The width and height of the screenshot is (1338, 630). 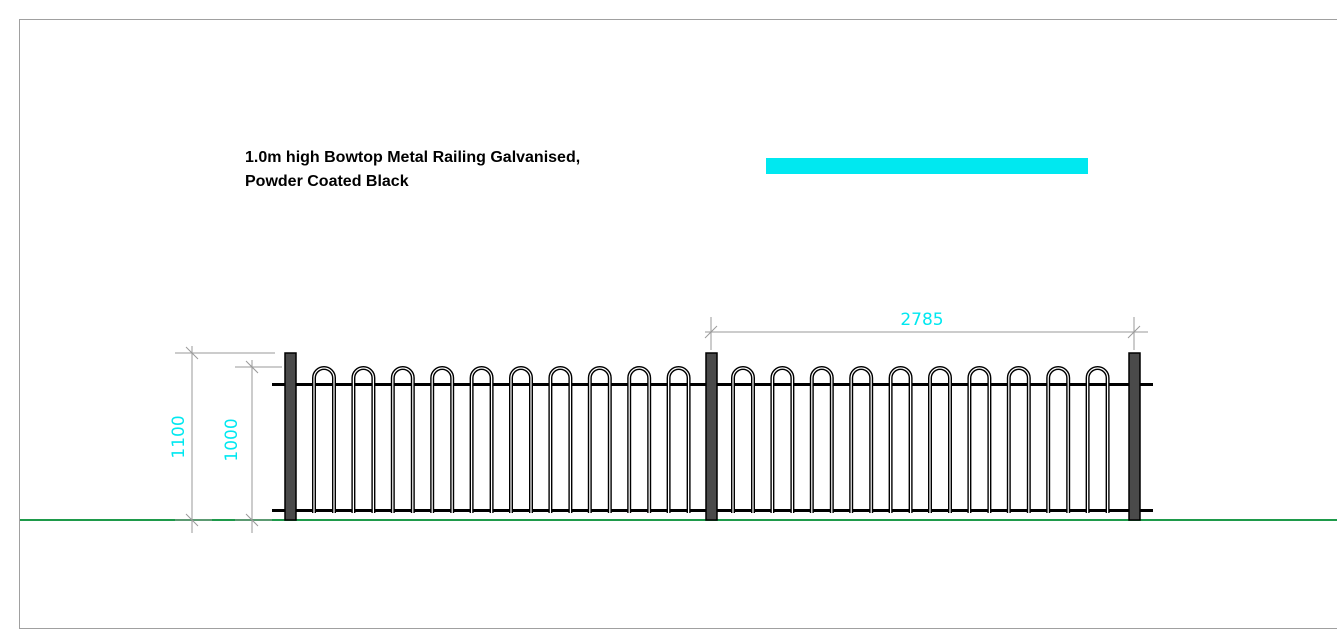 What do you see at coordinates (192, 353) in the screenshot?
I see `overall-height-tick-top` at bounding box center [192, 353].